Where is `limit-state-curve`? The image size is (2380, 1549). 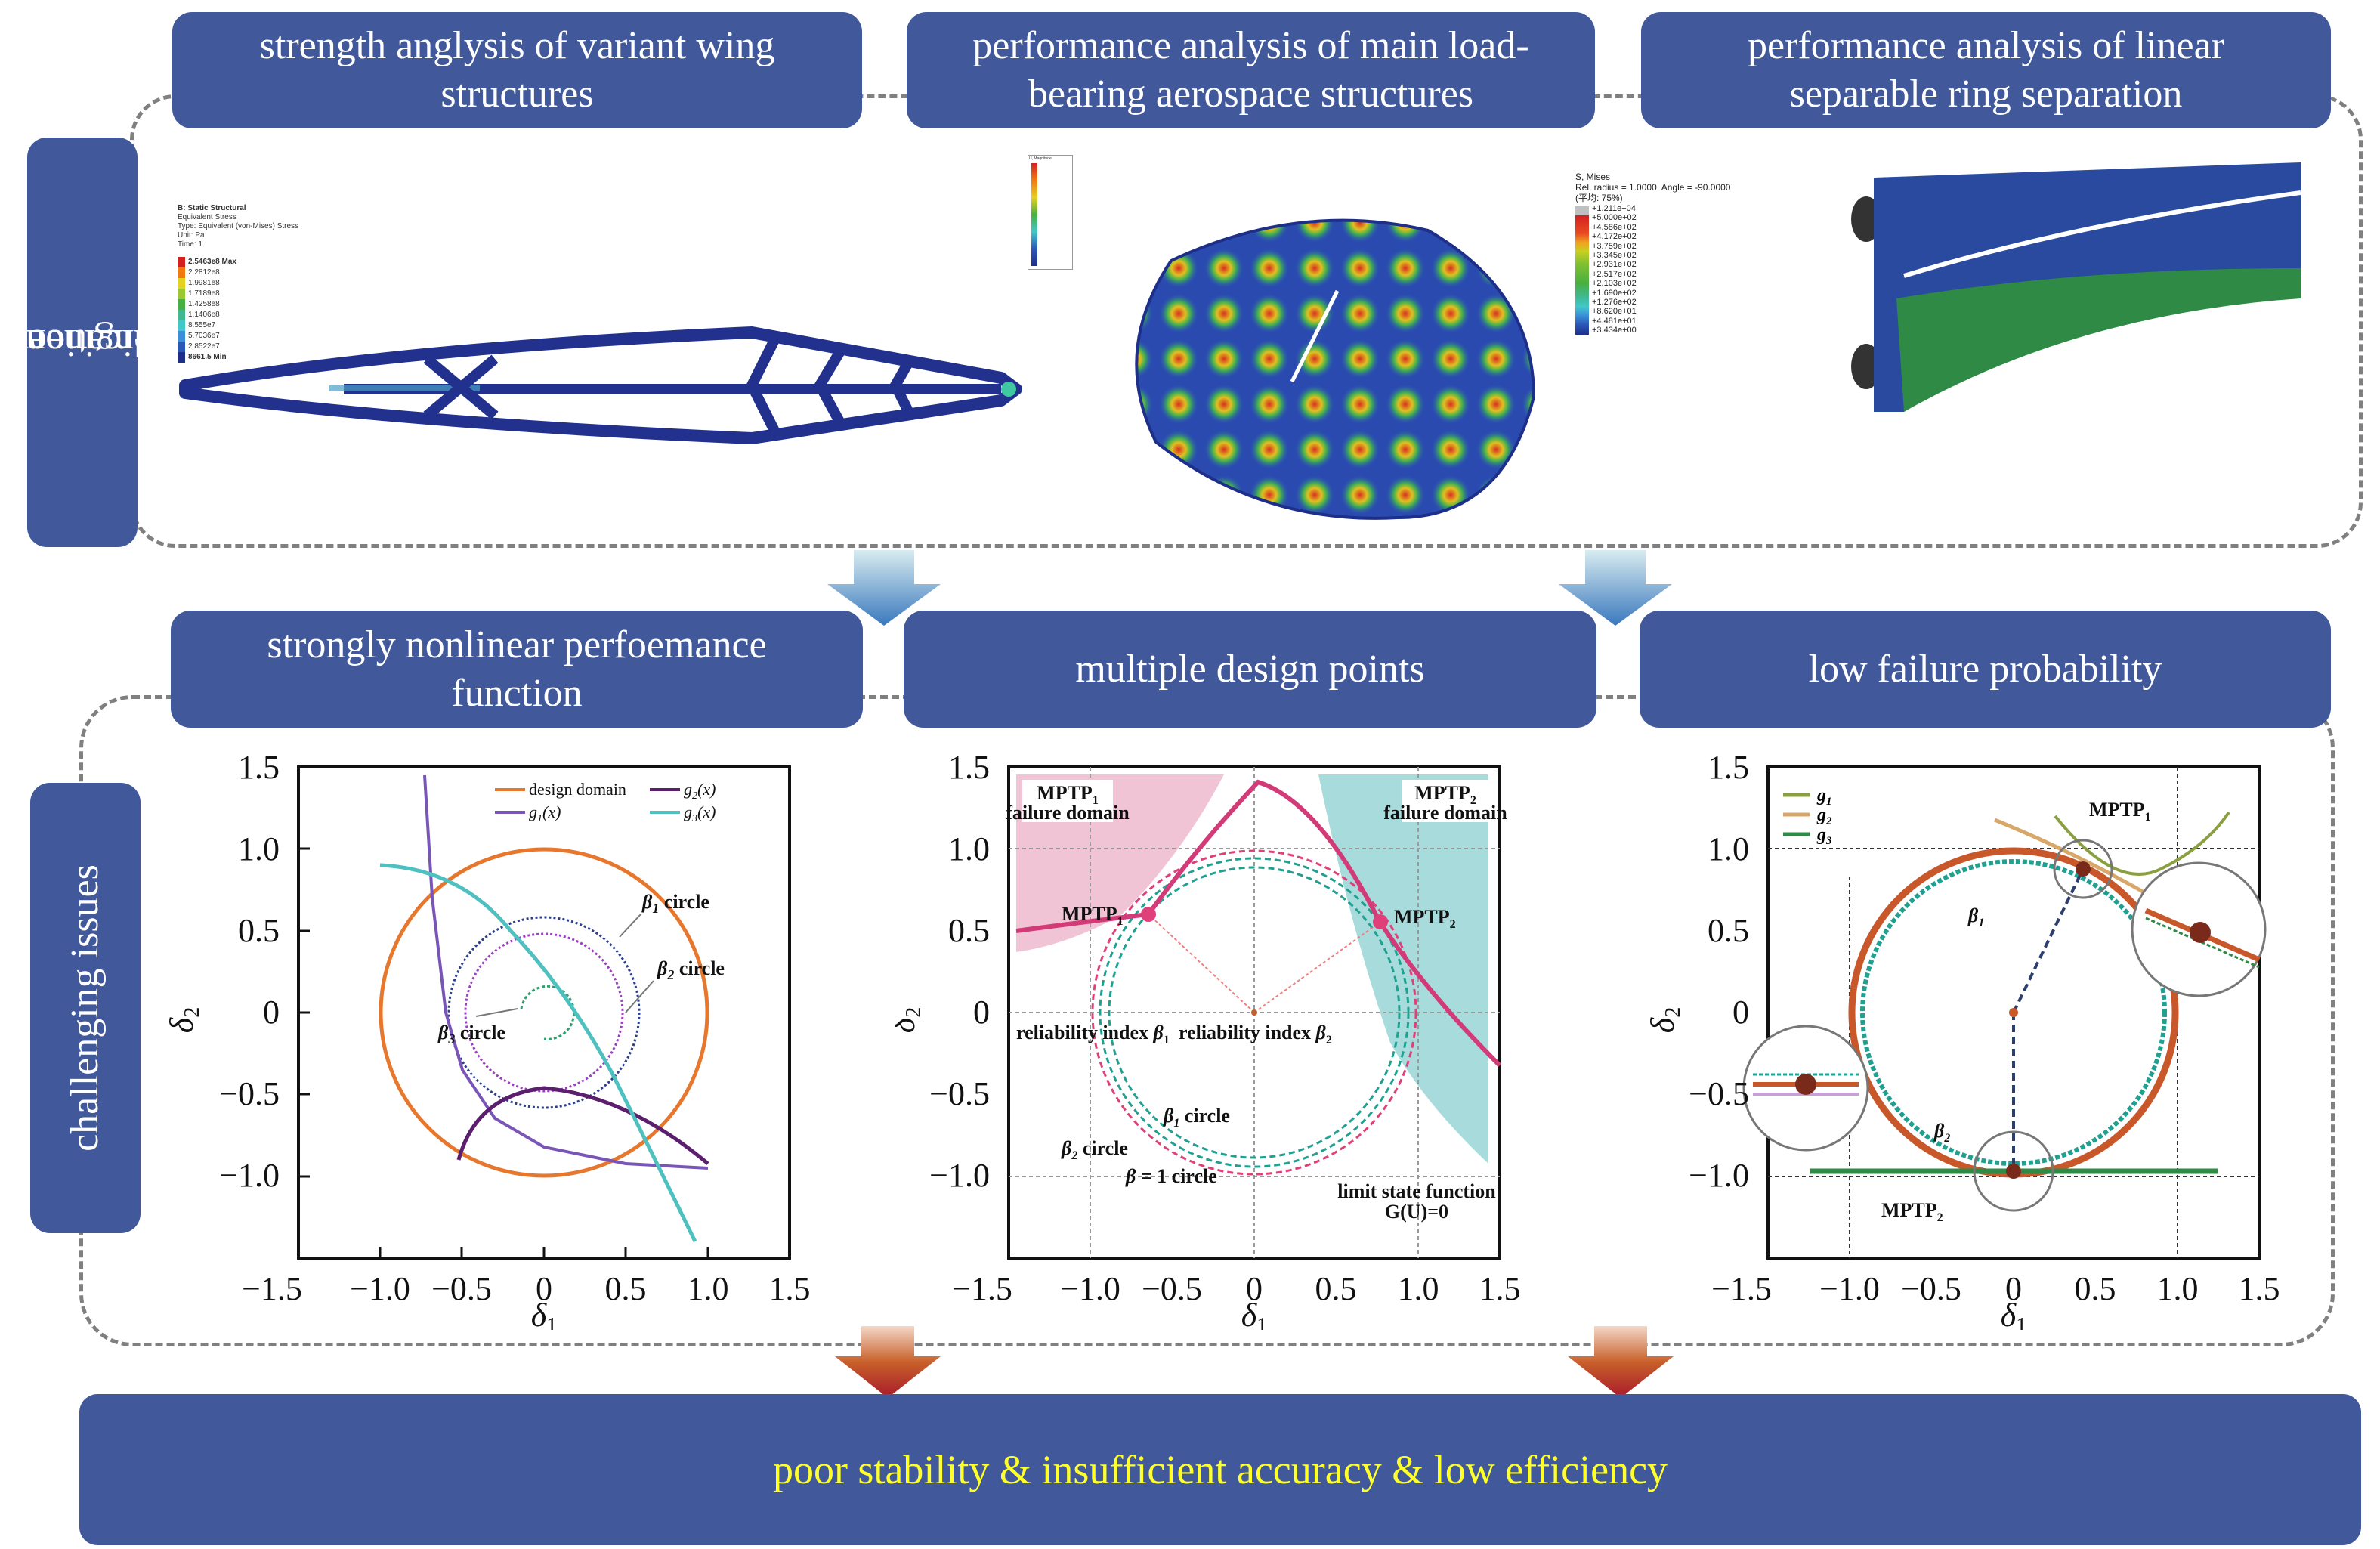 limit-state-curve is located at coordinates (1258, 924).